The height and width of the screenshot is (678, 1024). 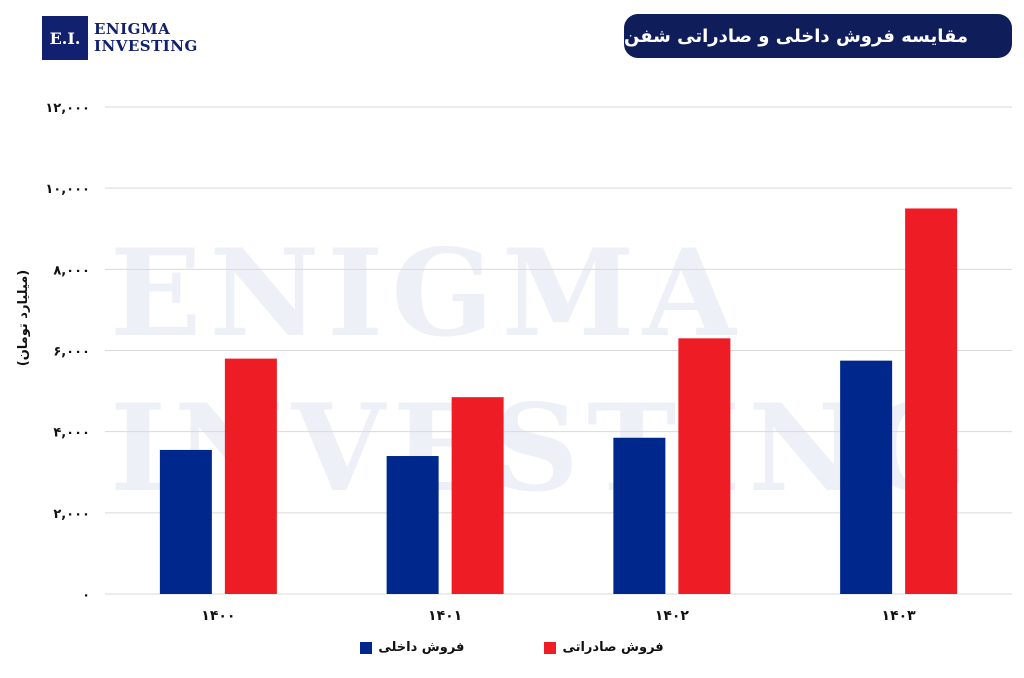 I want to click on y-tick-label: ۰, so click(x=86, y=595).